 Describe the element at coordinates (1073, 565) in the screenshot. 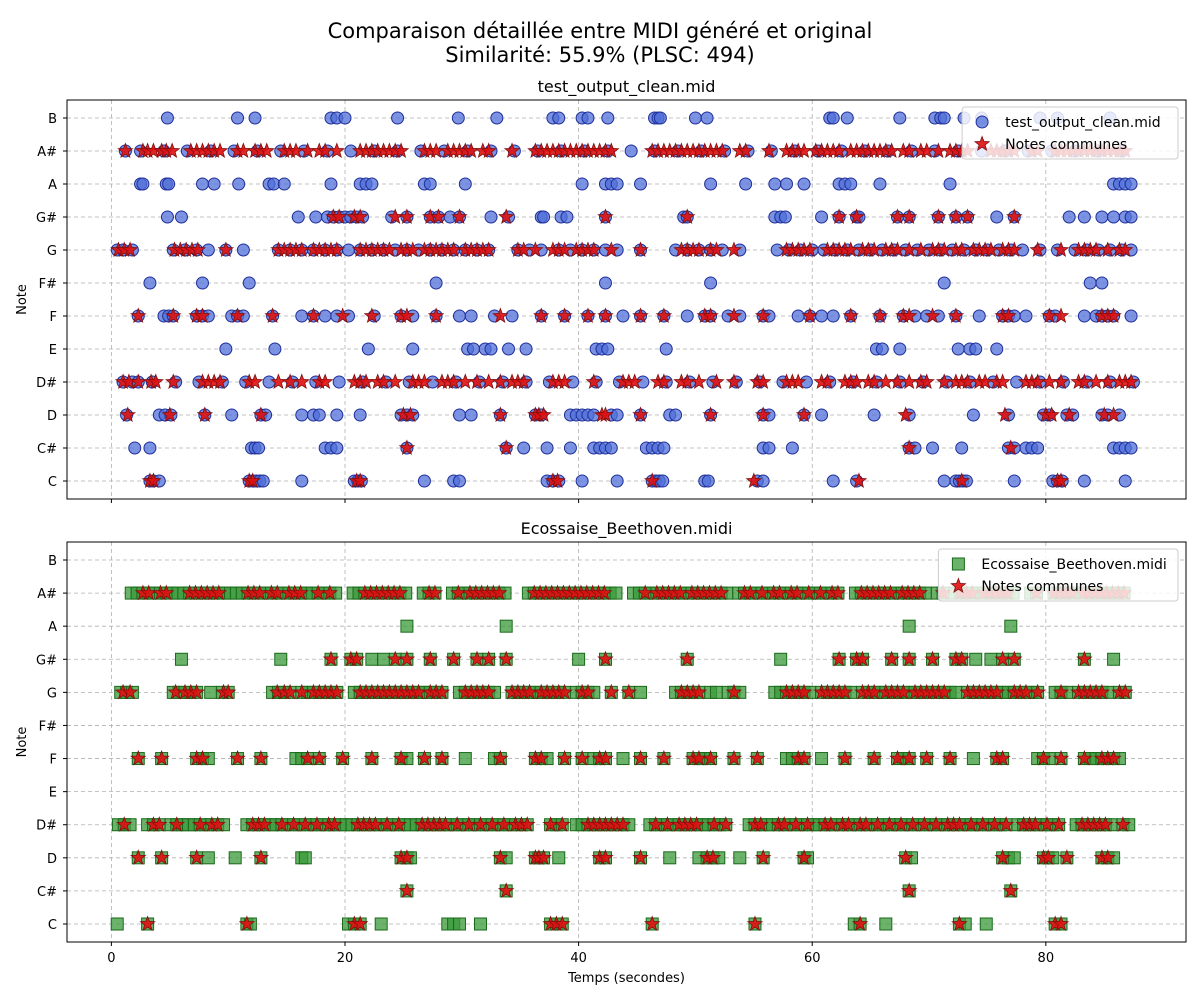

I see `legend-label: Ecossaise_Beethoven.midi` at that location.